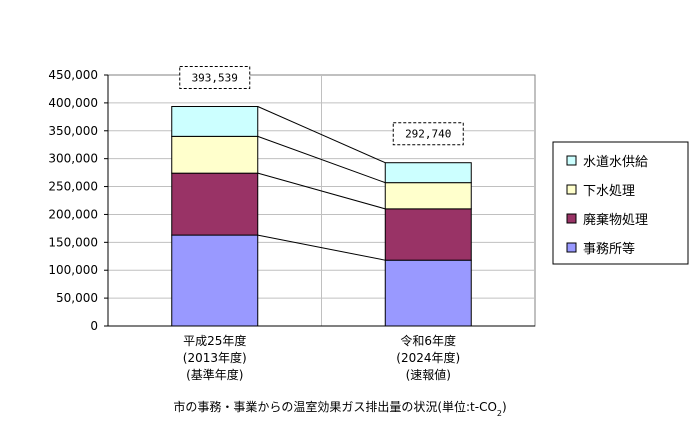  What do you see at coordinates (428, 357) in the screenshot?
I see `x-category-label: (2024年度)` at bounding box center [428, 357].